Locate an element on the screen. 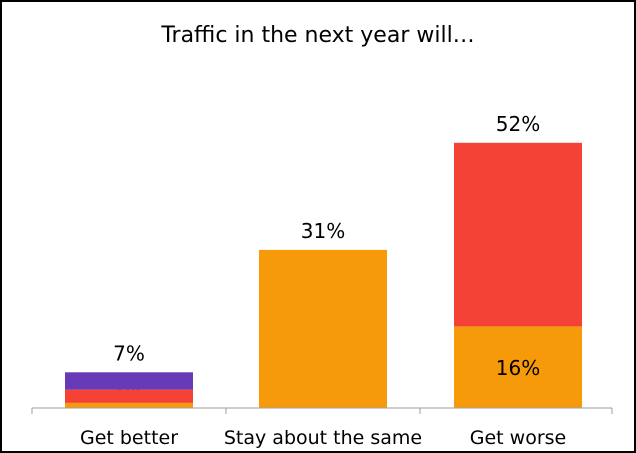 This screenshot has height=453, width=636. category-label-0: Get better is located at coordinates (129, 438).